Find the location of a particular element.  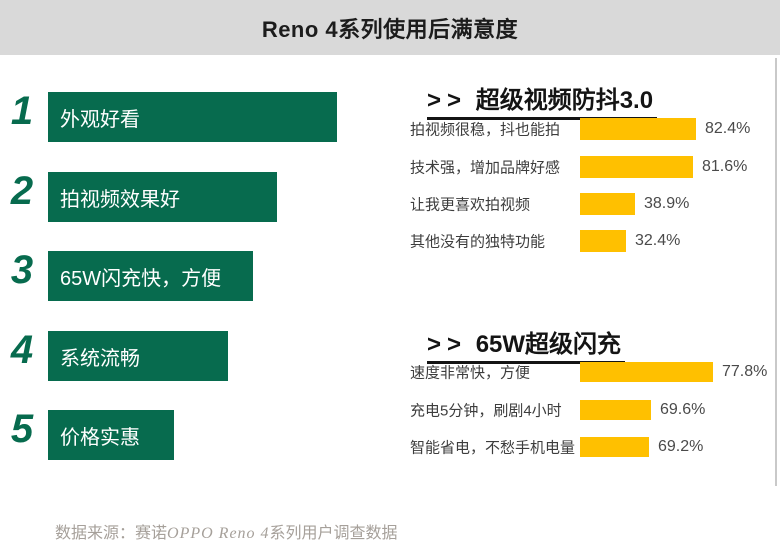

rank-item-3: 3 65W闪充快，方便 is located at coordinates (195, 274).